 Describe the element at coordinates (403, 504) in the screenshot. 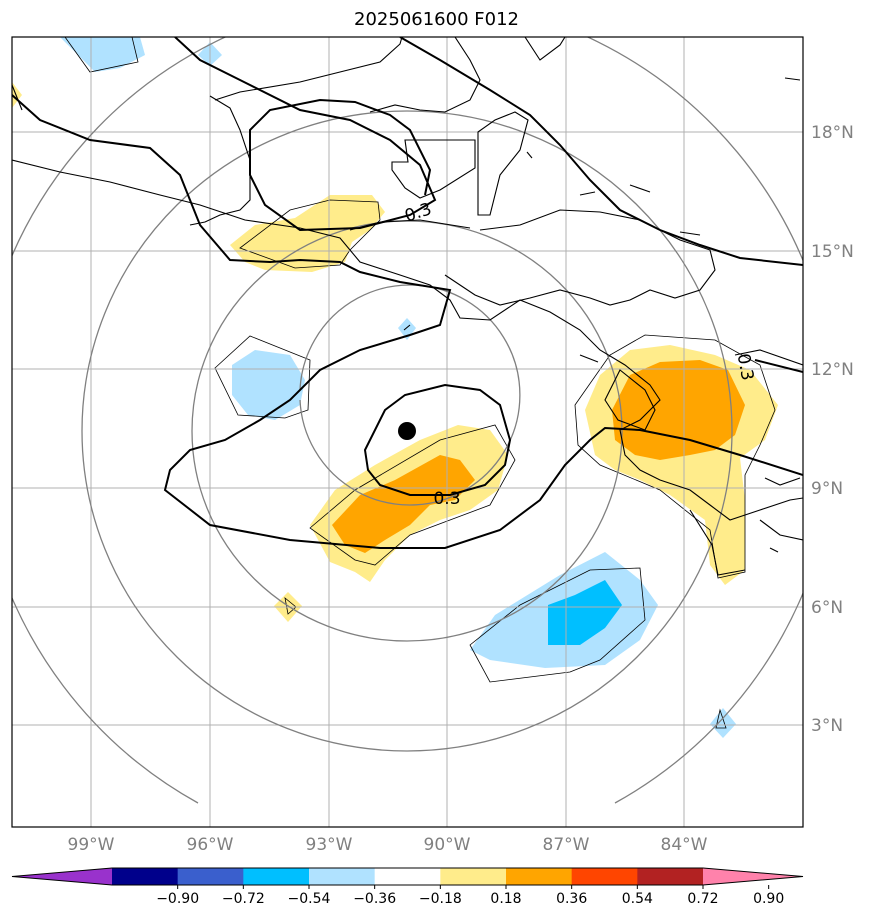

I see `pos-anomaly-center-core` at that location.